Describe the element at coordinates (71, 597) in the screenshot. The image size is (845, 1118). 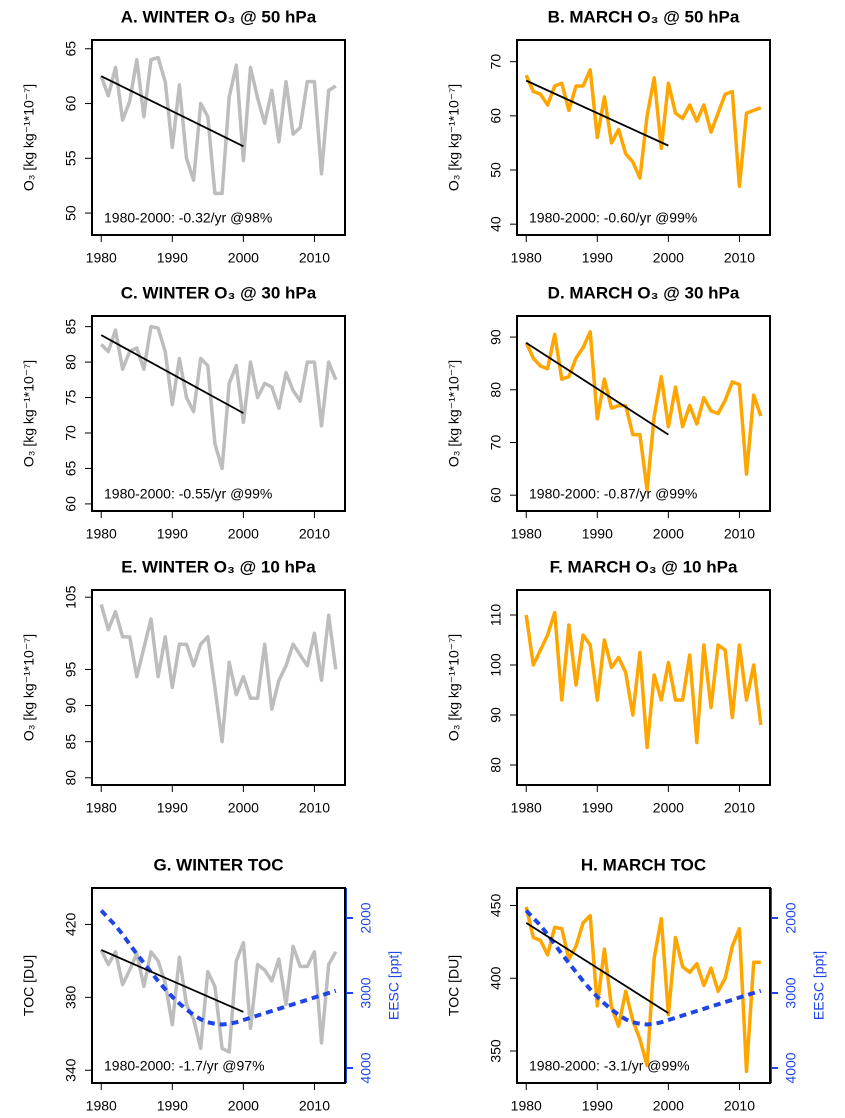
I see `y-tick-label: 105` at that location.